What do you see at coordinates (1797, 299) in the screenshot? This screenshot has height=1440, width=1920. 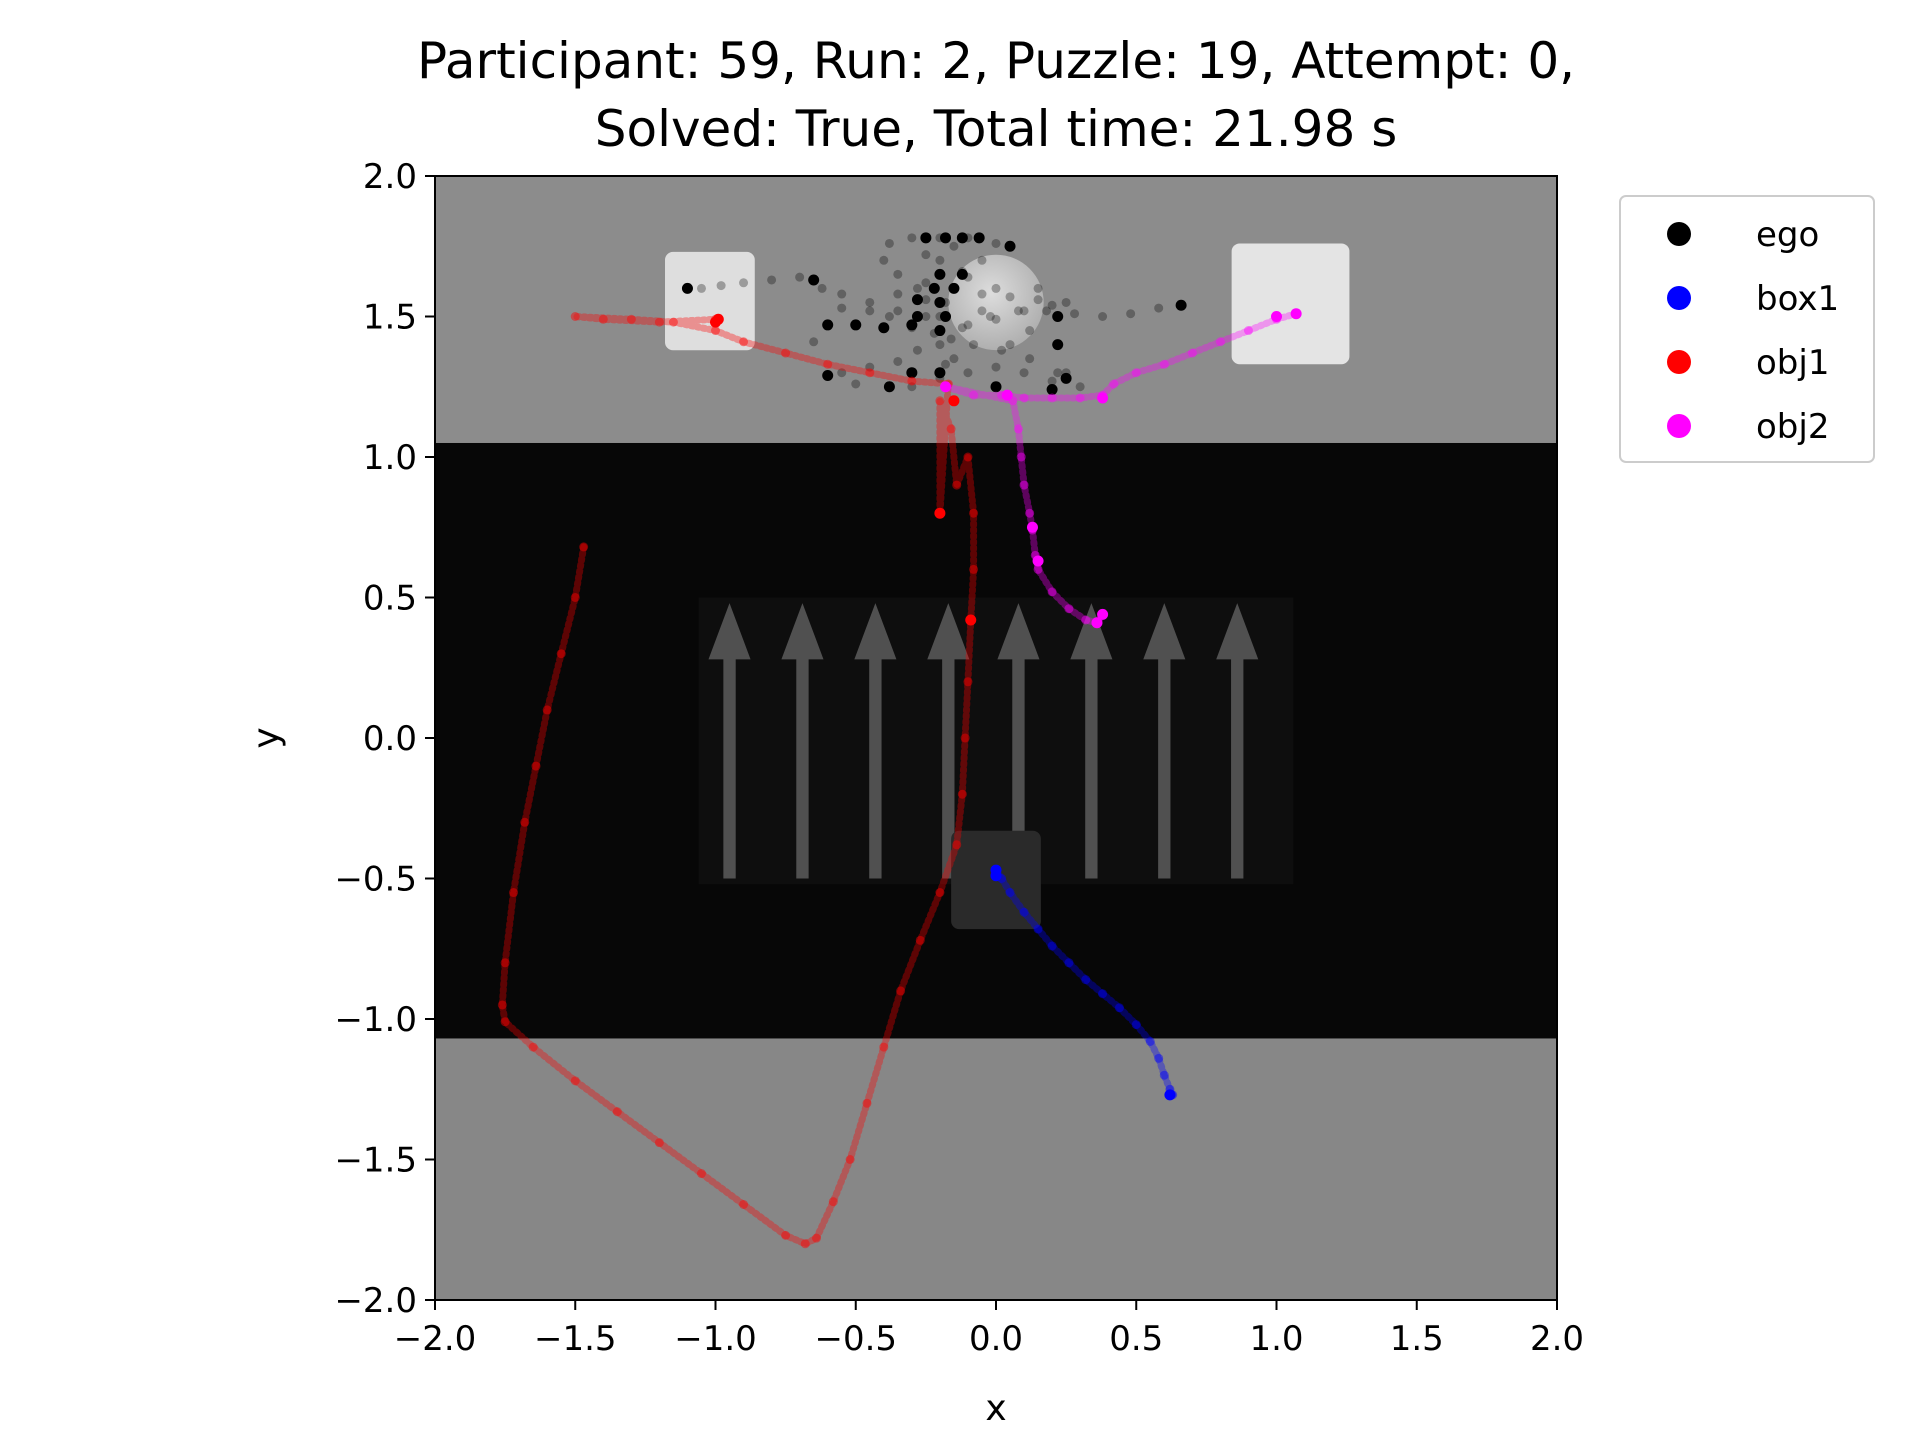 I see `legend-label-box1: box1` at bounding box center [1797, 299].